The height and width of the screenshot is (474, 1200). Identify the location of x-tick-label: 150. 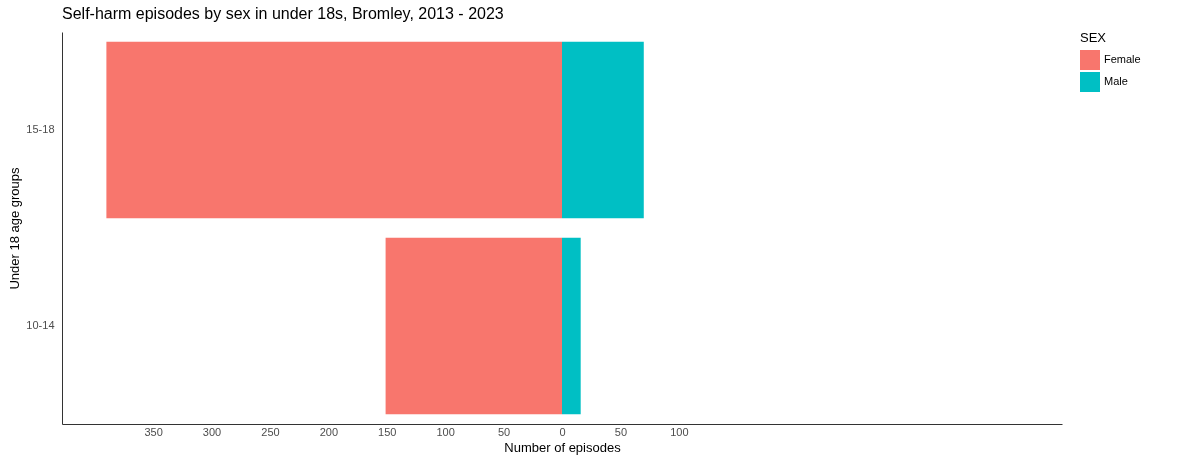
(387, 431).